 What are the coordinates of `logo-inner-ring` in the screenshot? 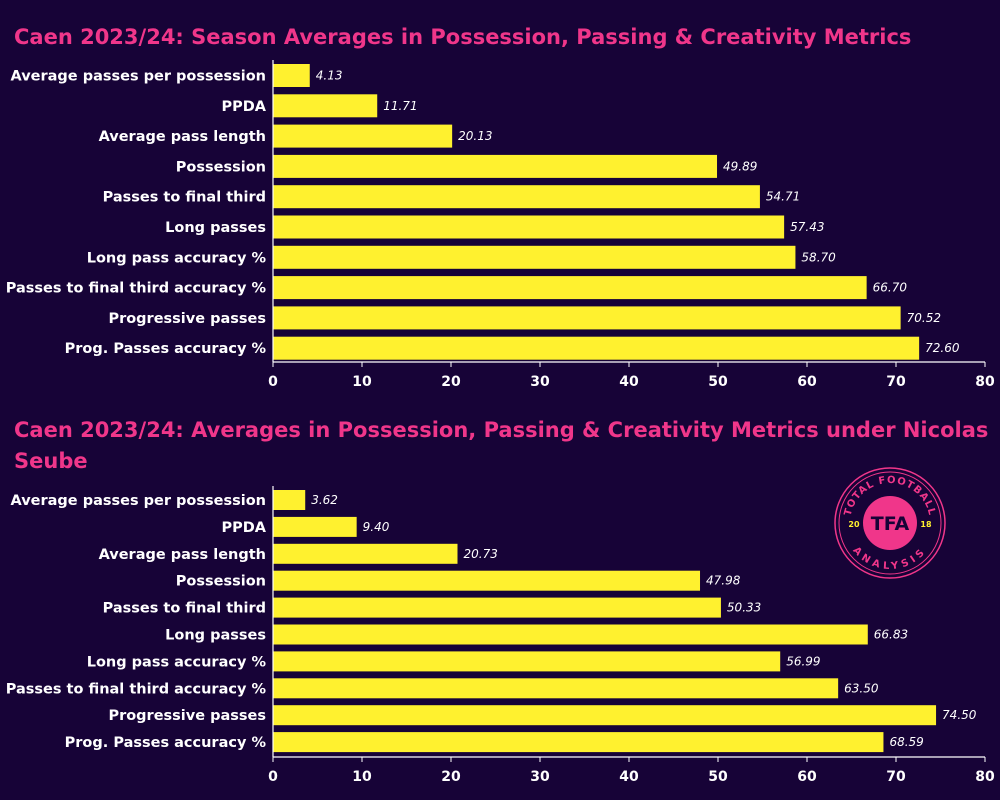 It's located at (890, 523).